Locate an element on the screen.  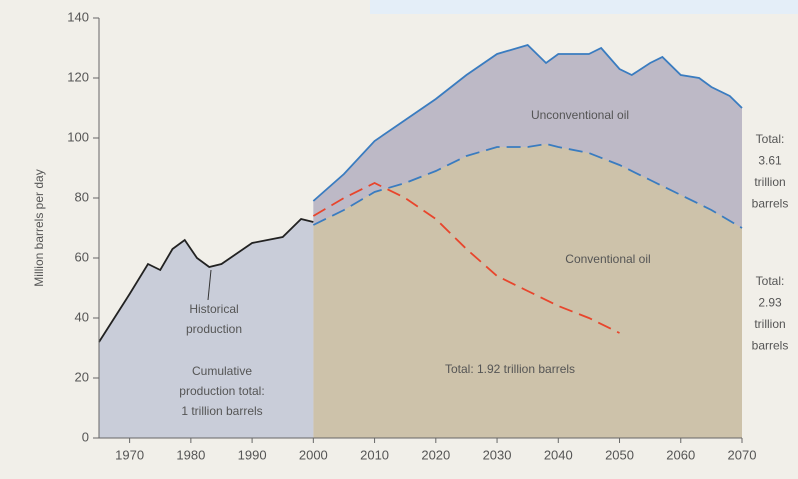
x-tick-label: 2020 is located at coordinates (435, 454).